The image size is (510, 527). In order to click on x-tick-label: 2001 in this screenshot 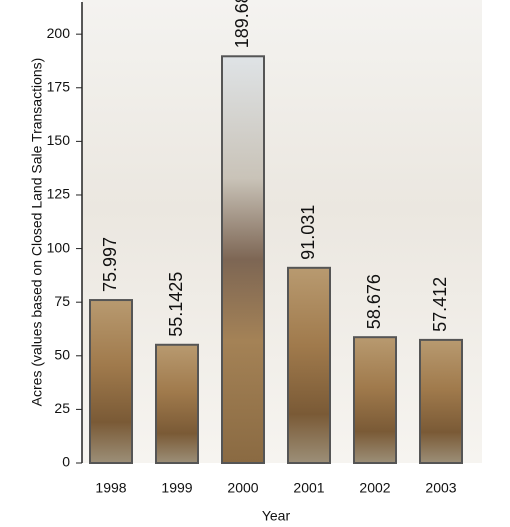, I will do `click(308, 488)`.